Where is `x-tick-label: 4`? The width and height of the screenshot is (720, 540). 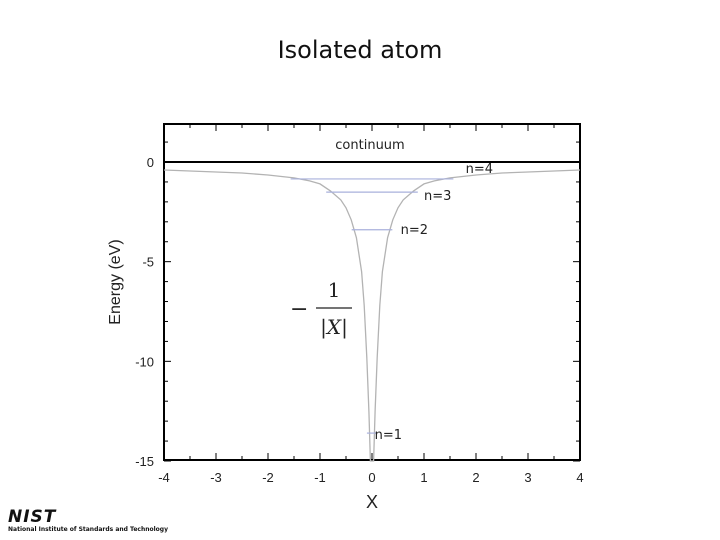
x-tick-label: 4 is located at coordinates (579, 477).